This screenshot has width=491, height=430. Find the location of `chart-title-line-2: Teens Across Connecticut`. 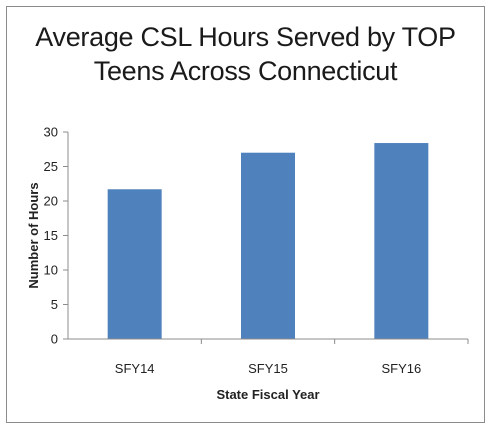

chart-title-line-2: Teens Across Connecticut is located at coordinates (245, 71).